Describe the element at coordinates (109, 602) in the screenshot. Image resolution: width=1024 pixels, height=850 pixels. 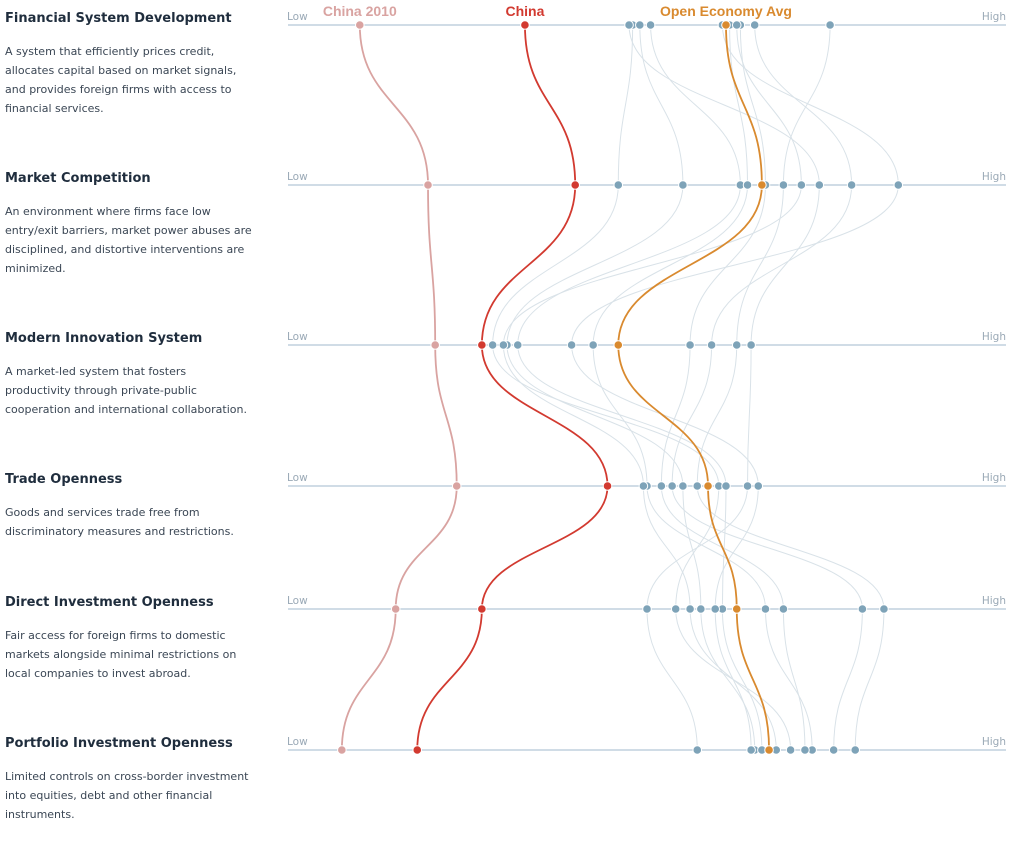
I see `dimension-title: Direct Investment Openness` at that location.